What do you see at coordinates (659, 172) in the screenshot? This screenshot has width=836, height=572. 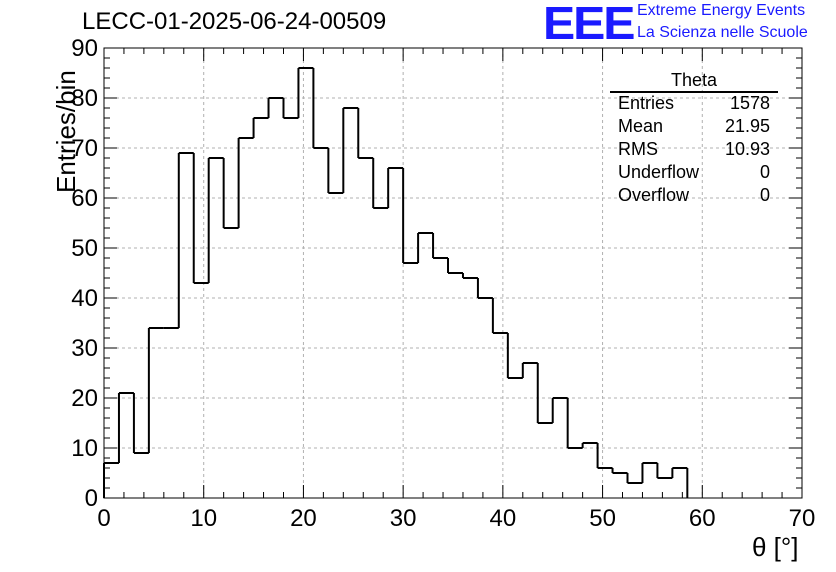 I see `stats-key: Underflow` at bounding box center [659, 172].